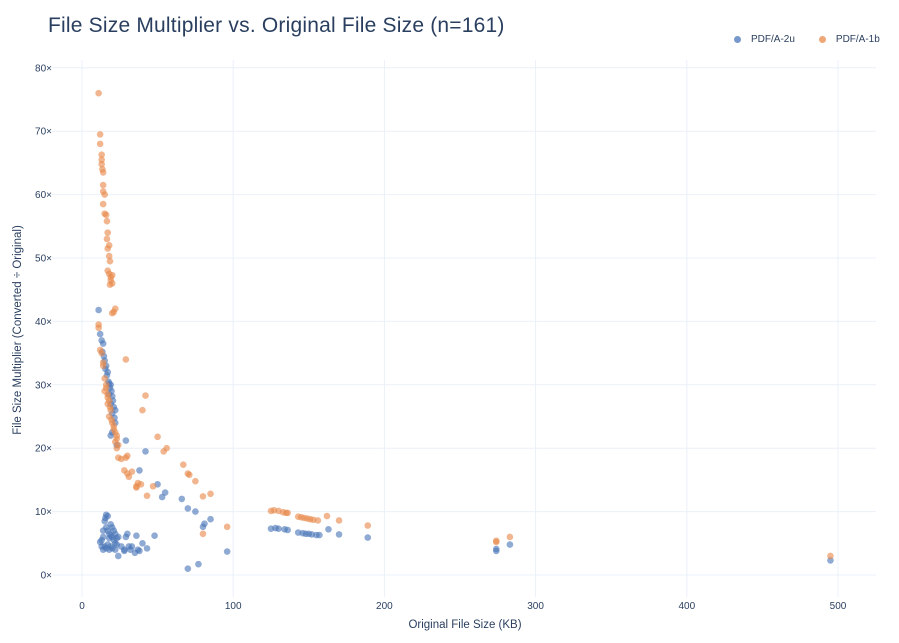 The width and height of the screenshot is (899, 643). I want to click on x-tick-label: 500, so click(838, 606).